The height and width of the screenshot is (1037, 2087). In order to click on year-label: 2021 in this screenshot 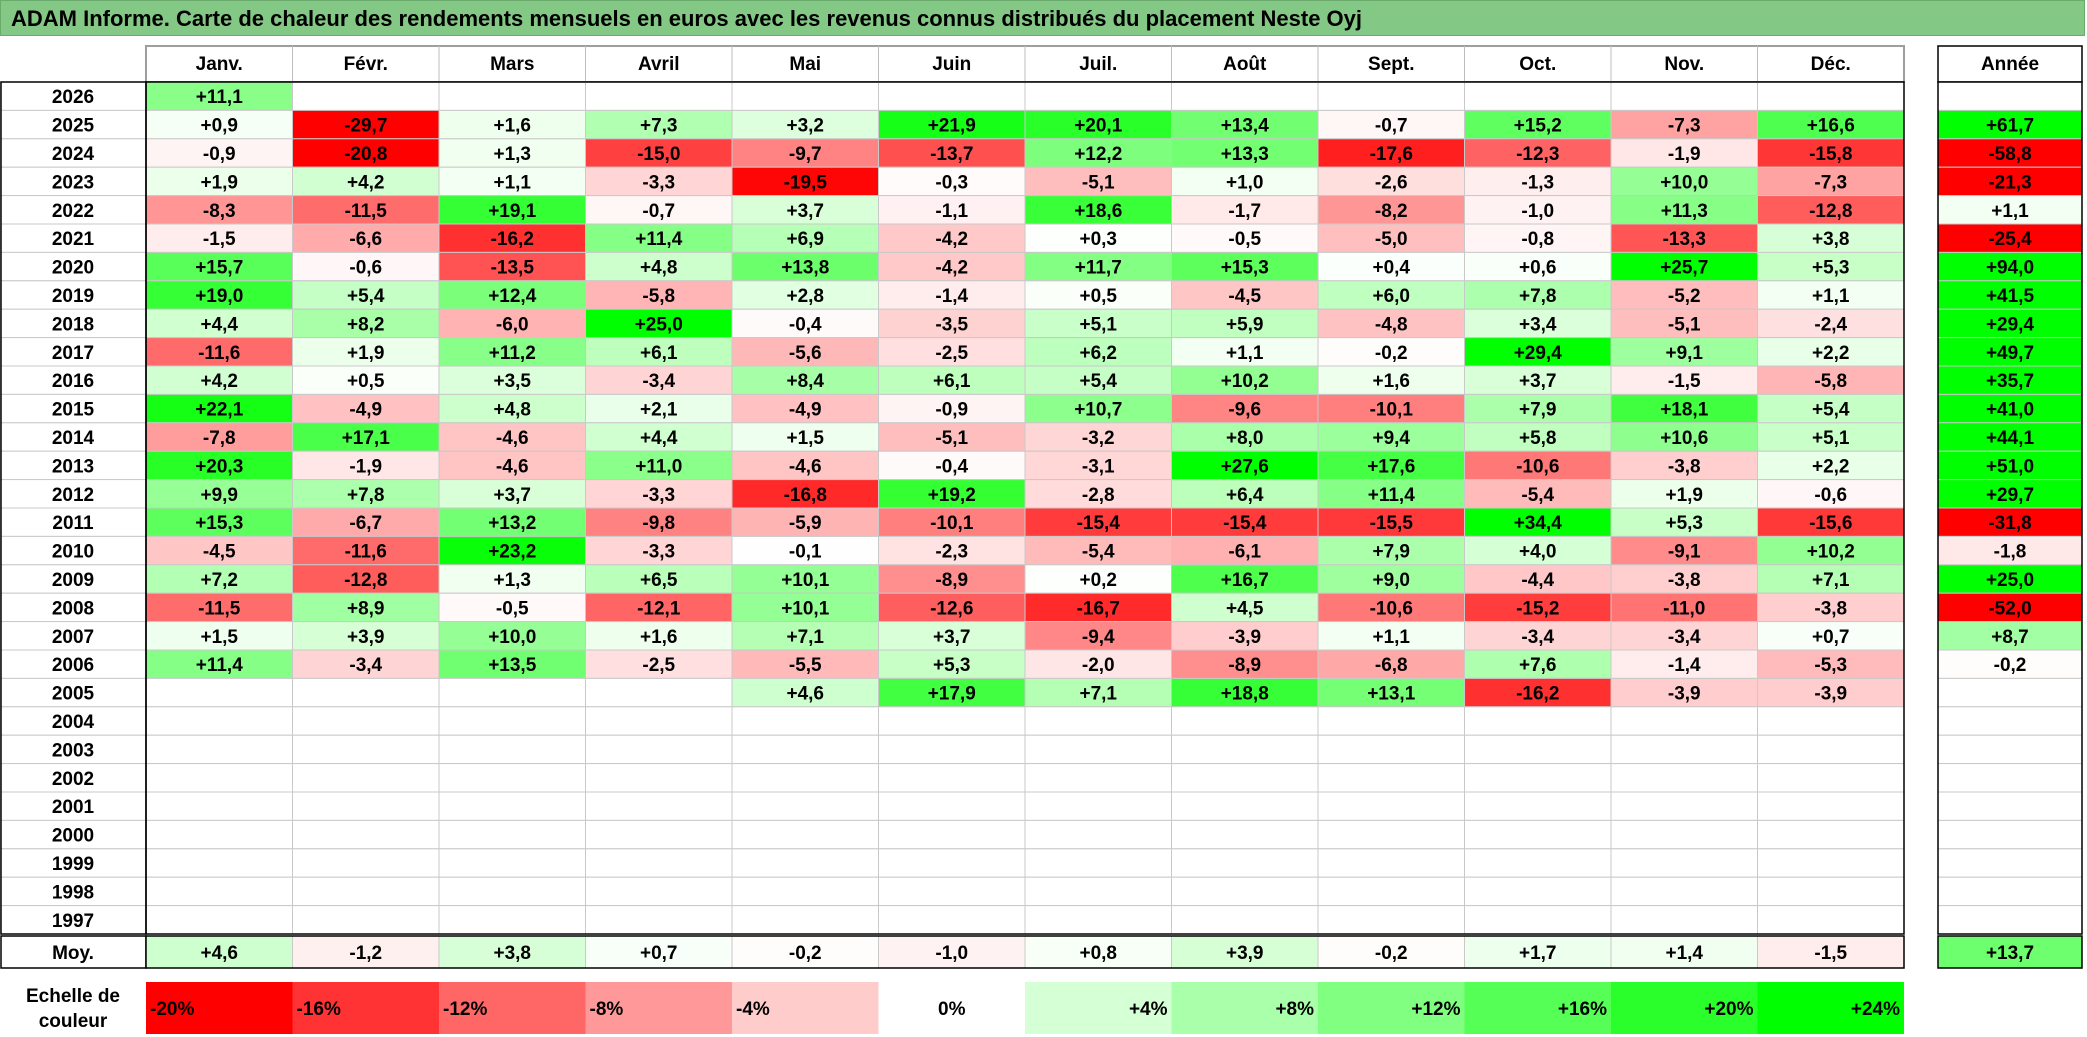, I will do `click(73, 239)`.